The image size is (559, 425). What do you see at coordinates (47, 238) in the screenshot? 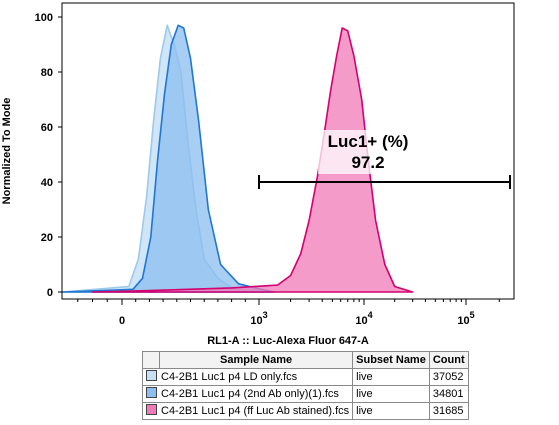
I see `y-tick-label: 20` at bounding box center [47, 238].